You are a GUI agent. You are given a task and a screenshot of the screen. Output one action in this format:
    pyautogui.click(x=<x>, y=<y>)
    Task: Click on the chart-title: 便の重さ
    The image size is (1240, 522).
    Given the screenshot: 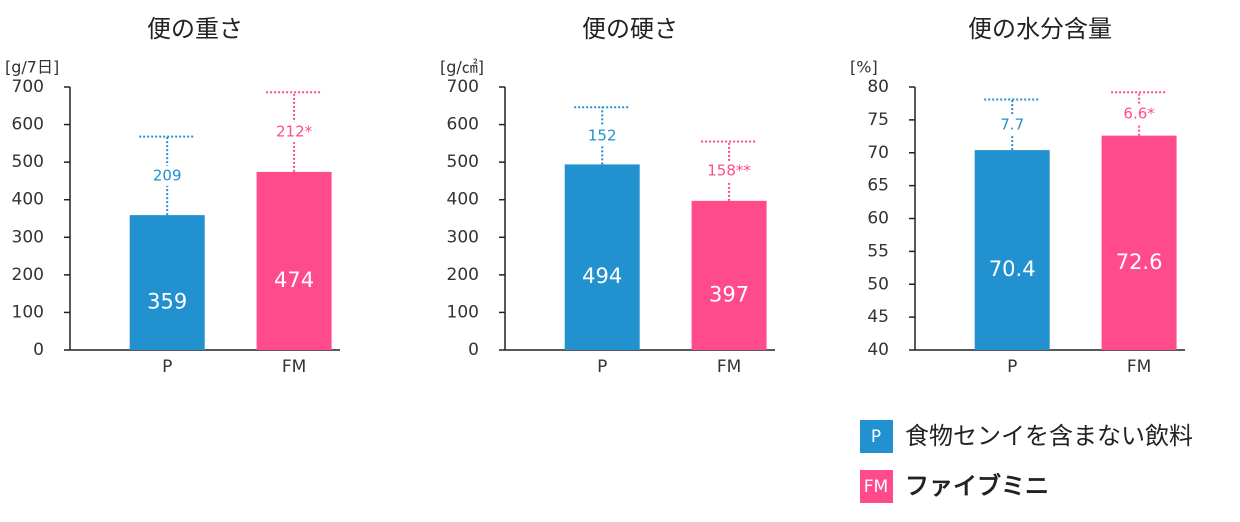 What is the action you would take?
    pyautogui.click(x=195, y=29)
    